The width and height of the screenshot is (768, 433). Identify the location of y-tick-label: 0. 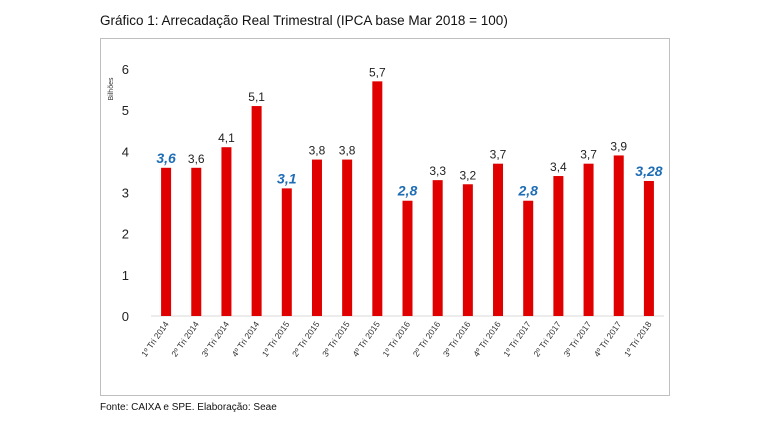
(125, 316).